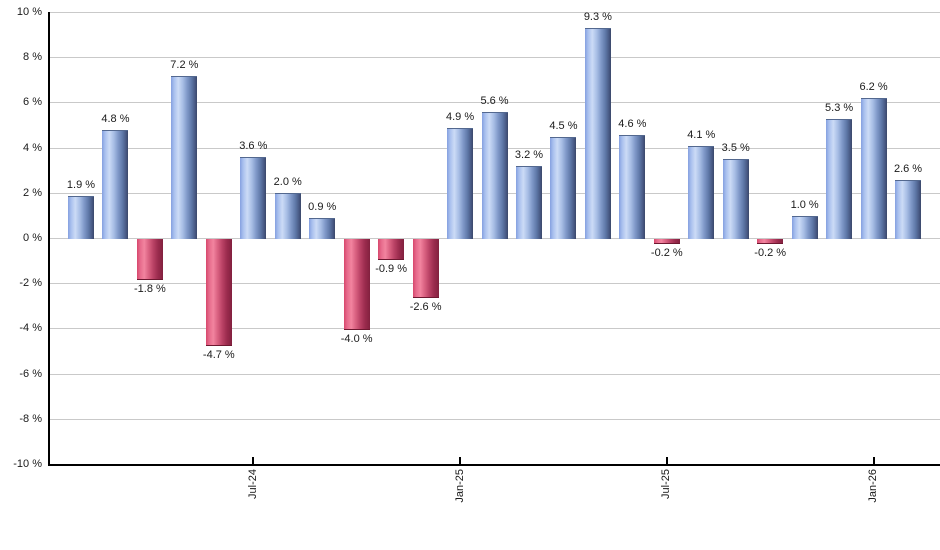  Describe the element at coordinates (32, 192) in the screenshot. I see `y-tick-label: 2 %` at that location.